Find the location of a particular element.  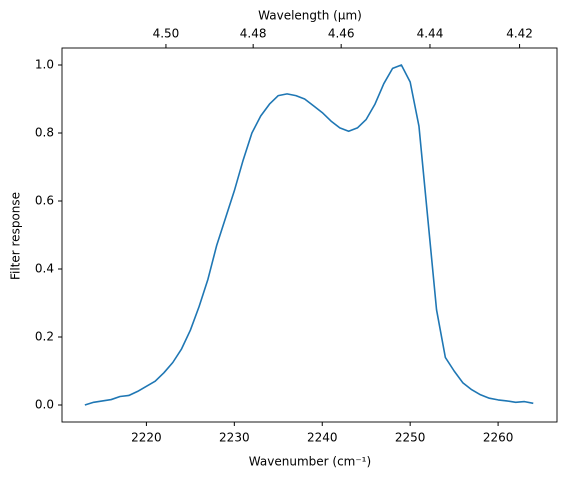

x2-tick-label: 4.44 is located at coordinates (430, 34).